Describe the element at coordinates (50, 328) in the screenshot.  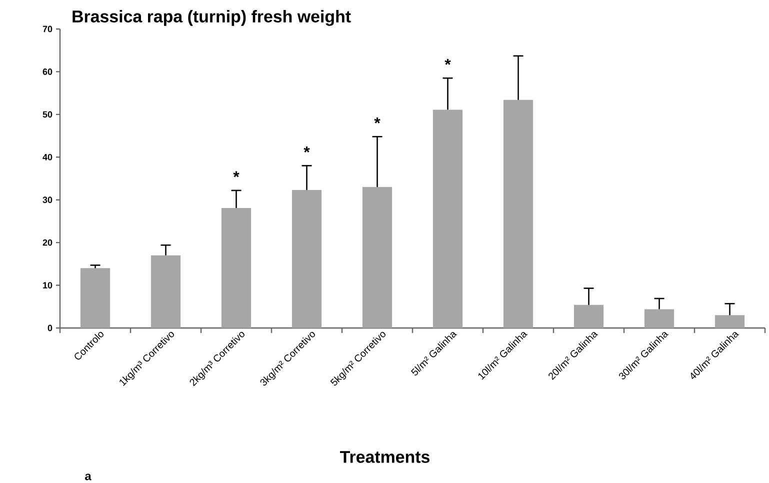
I see `y-tick-label: 0` at that location.